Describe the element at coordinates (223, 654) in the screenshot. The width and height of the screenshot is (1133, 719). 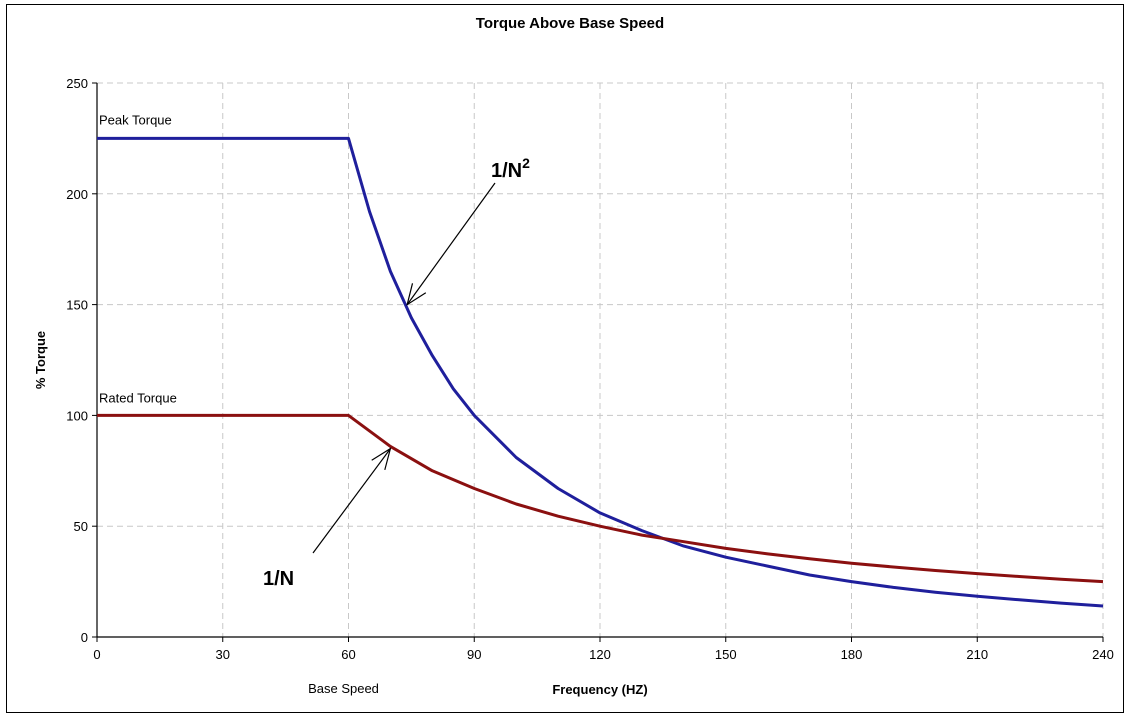
I see `x-tick-label: 30` at that location.